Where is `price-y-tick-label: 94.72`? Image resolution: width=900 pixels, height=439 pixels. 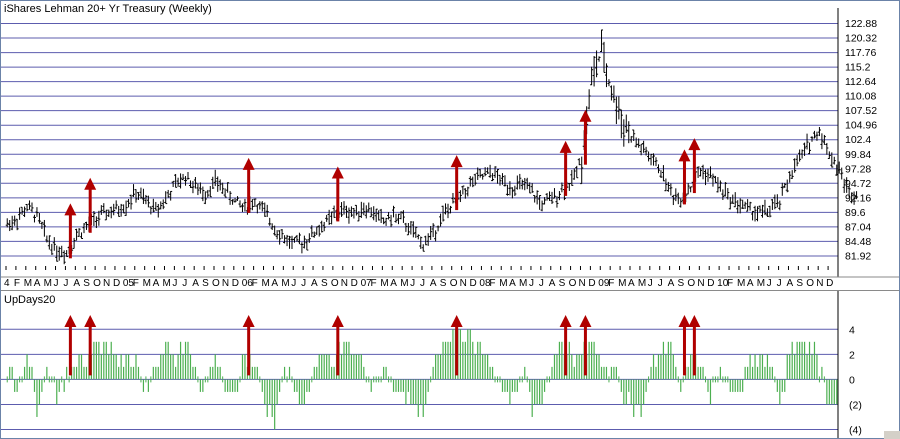
price-y-tick-label: 94.72 is located at coordinates (858, 184).